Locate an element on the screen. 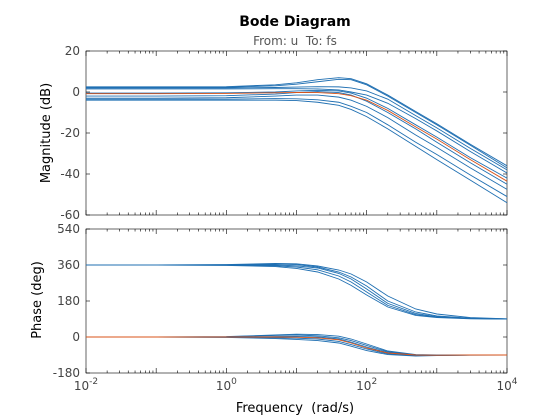 This screenshot has width=560, height=420. xtick-label: 10⁴ is located at coordinates (506, 385).